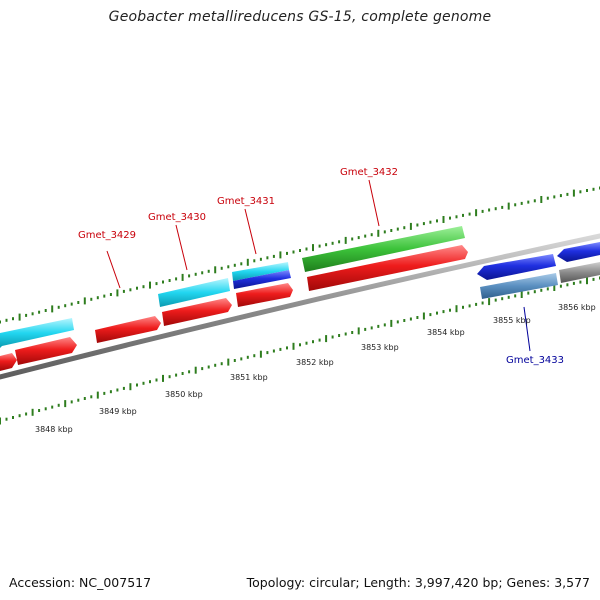  Describe the element at coordinates (177, 217) in the screenshot. I see `gene-label-3430: Gmet_3430` at that location.